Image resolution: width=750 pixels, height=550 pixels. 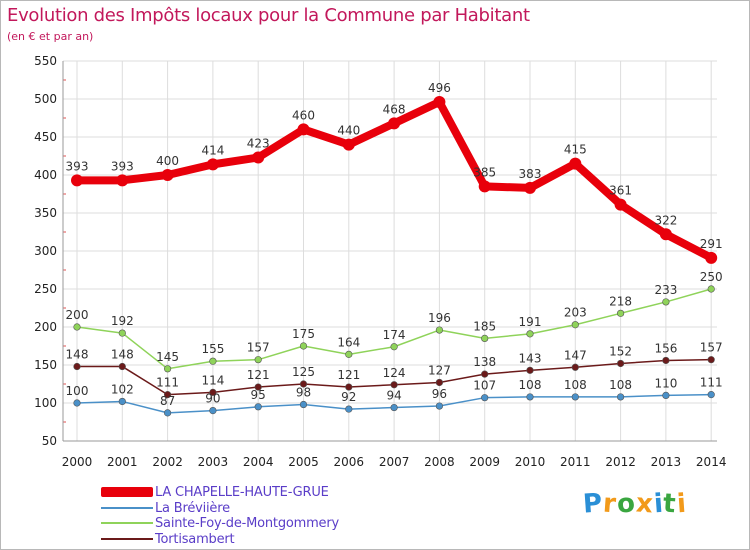 I want to click on legend-swatch-tortisambert, so click(x=127, y=538).